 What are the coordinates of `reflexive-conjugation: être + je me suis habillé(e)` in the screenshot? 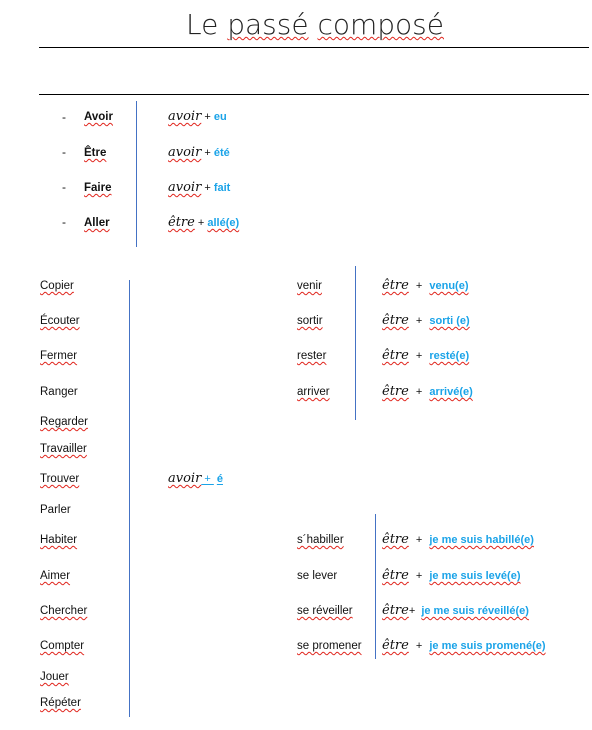 It's located at (458, 539).